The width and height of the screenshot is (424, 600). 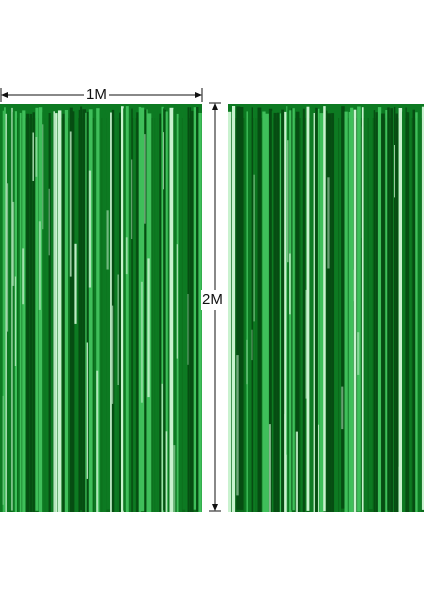 What do you see at coordinates (212, 300) in the screenshot?
I see `height-label: 2M` at bounding box center [212, 300].